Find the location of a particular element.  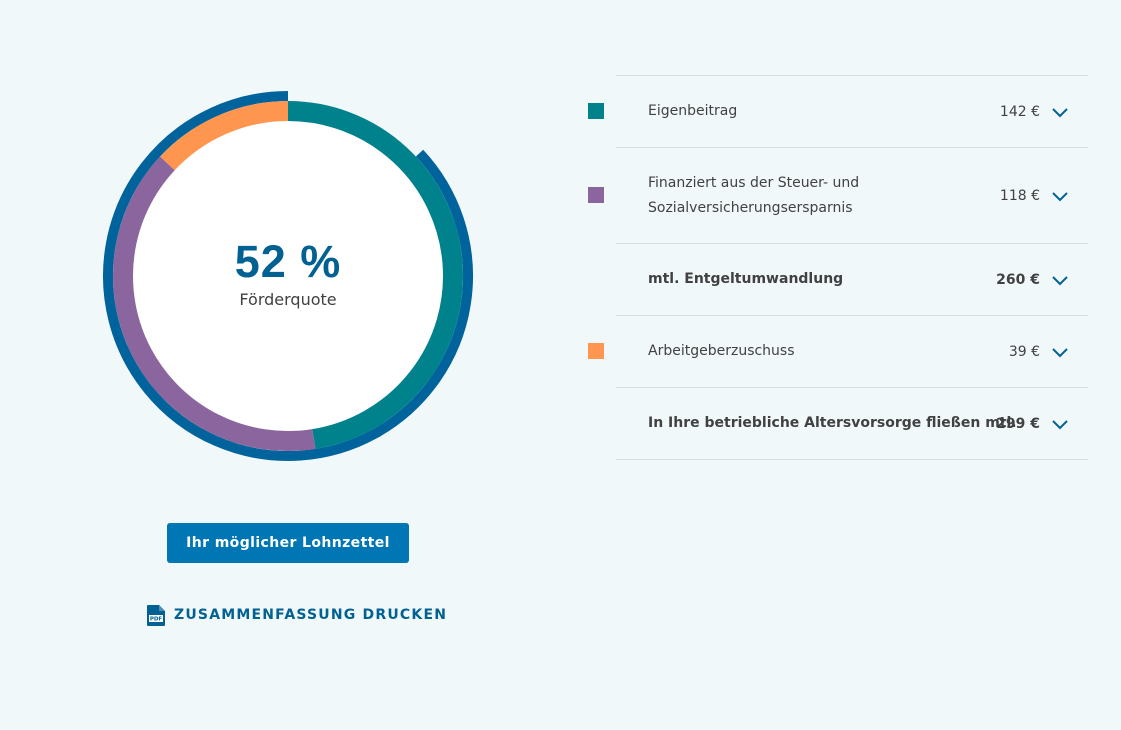

row-label-line: Arbeitgeberzuschuss is located at coordinates (721, 351).